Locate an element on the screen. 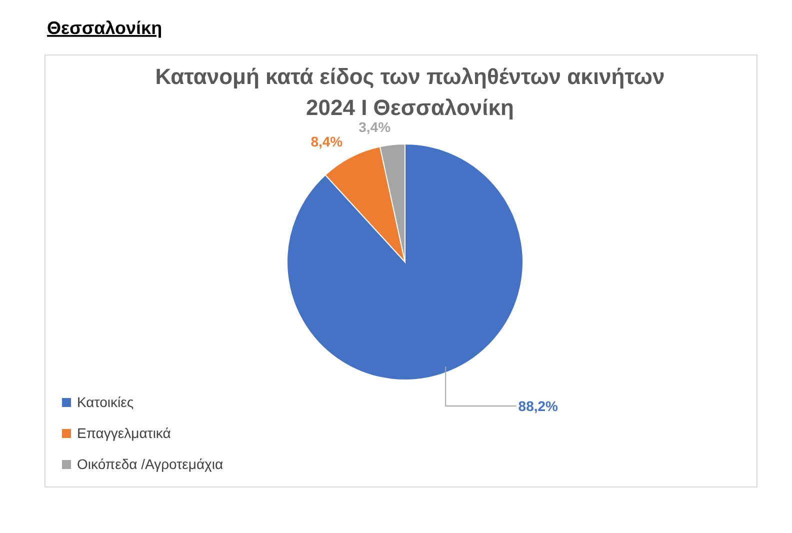 The image size is (792, 533). data-label: 3,4% is located at coordinates (375, 127).